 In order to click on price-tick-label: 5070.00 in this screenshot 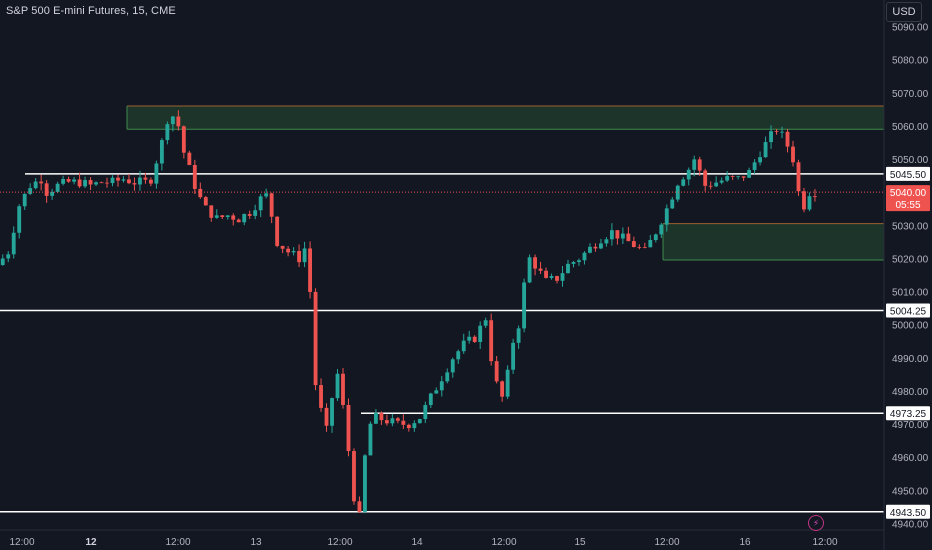, I will do `click(910, 94)`.